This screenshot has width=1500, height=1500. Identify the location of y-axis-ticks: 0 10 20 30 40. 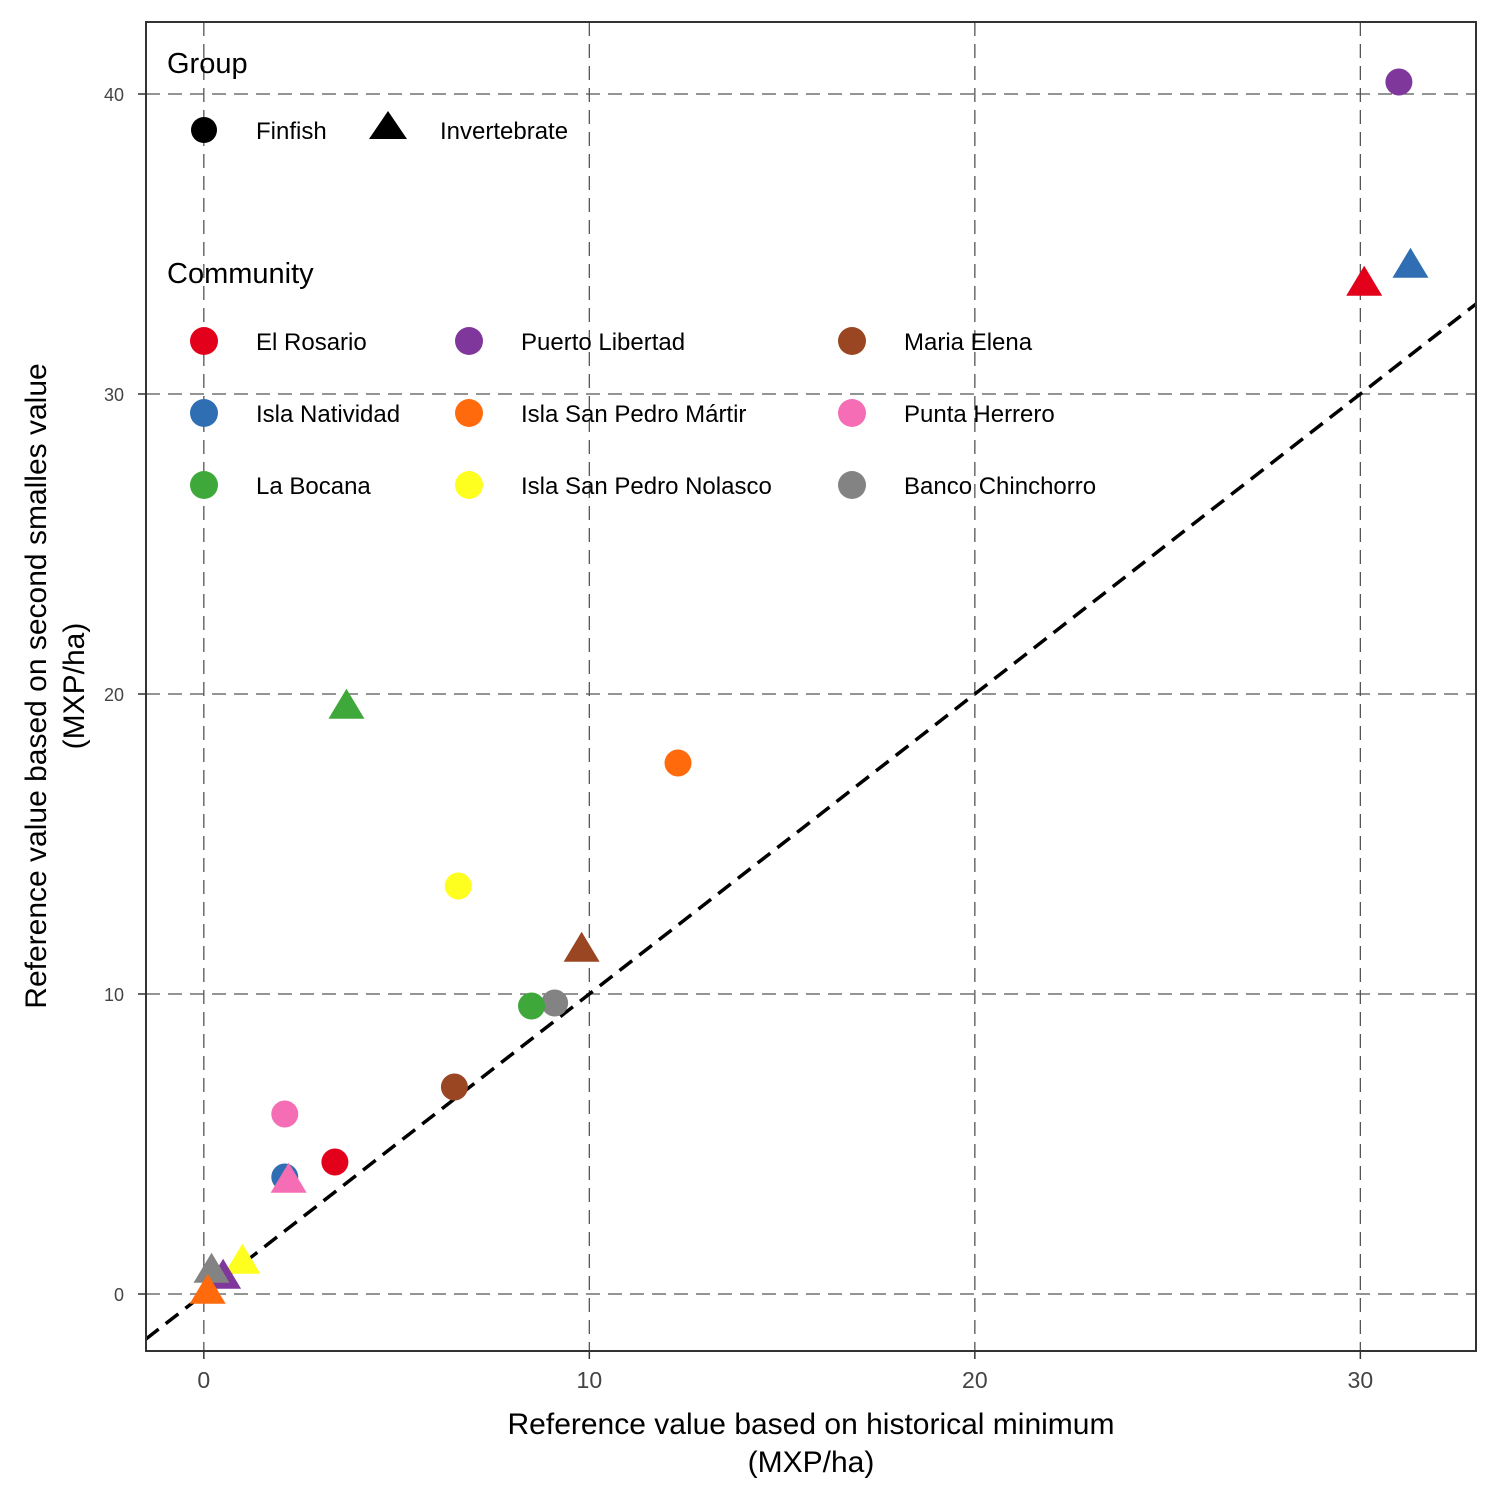
(125, 695).